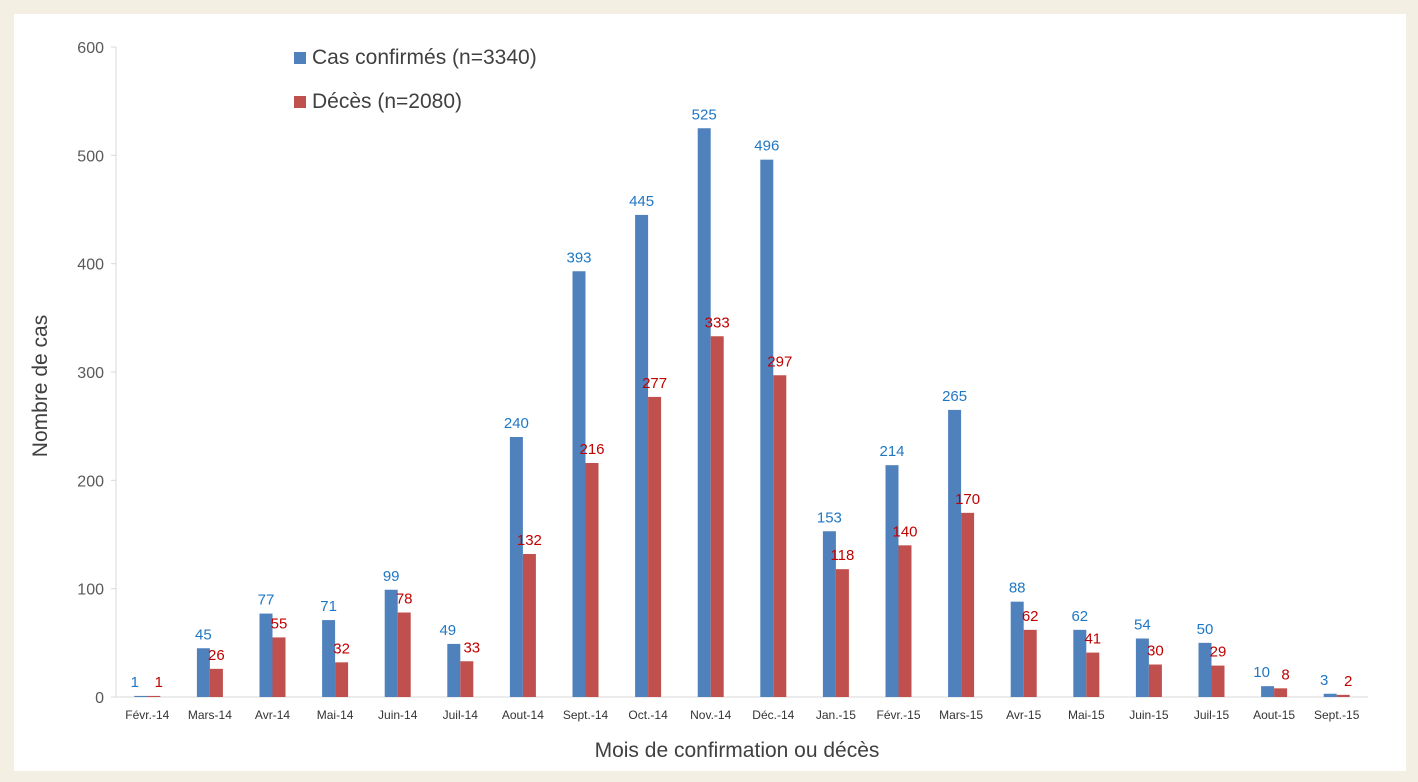 This screenshot has height=782, width=1418. I want to click on data-label-deces: 170, so click(967, 499).